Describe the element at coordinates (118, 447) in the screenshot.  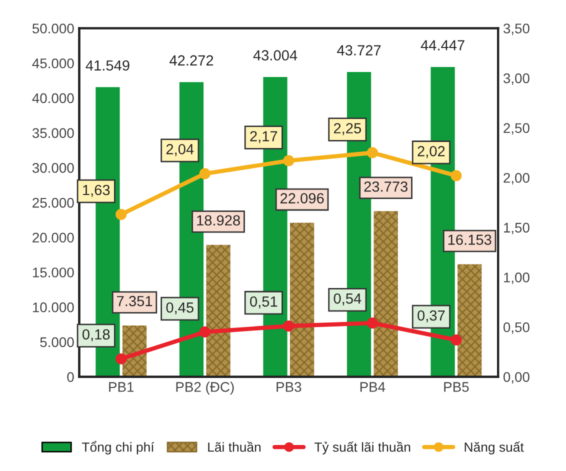
I see `legend-label: Tổng chi phí` at that location.